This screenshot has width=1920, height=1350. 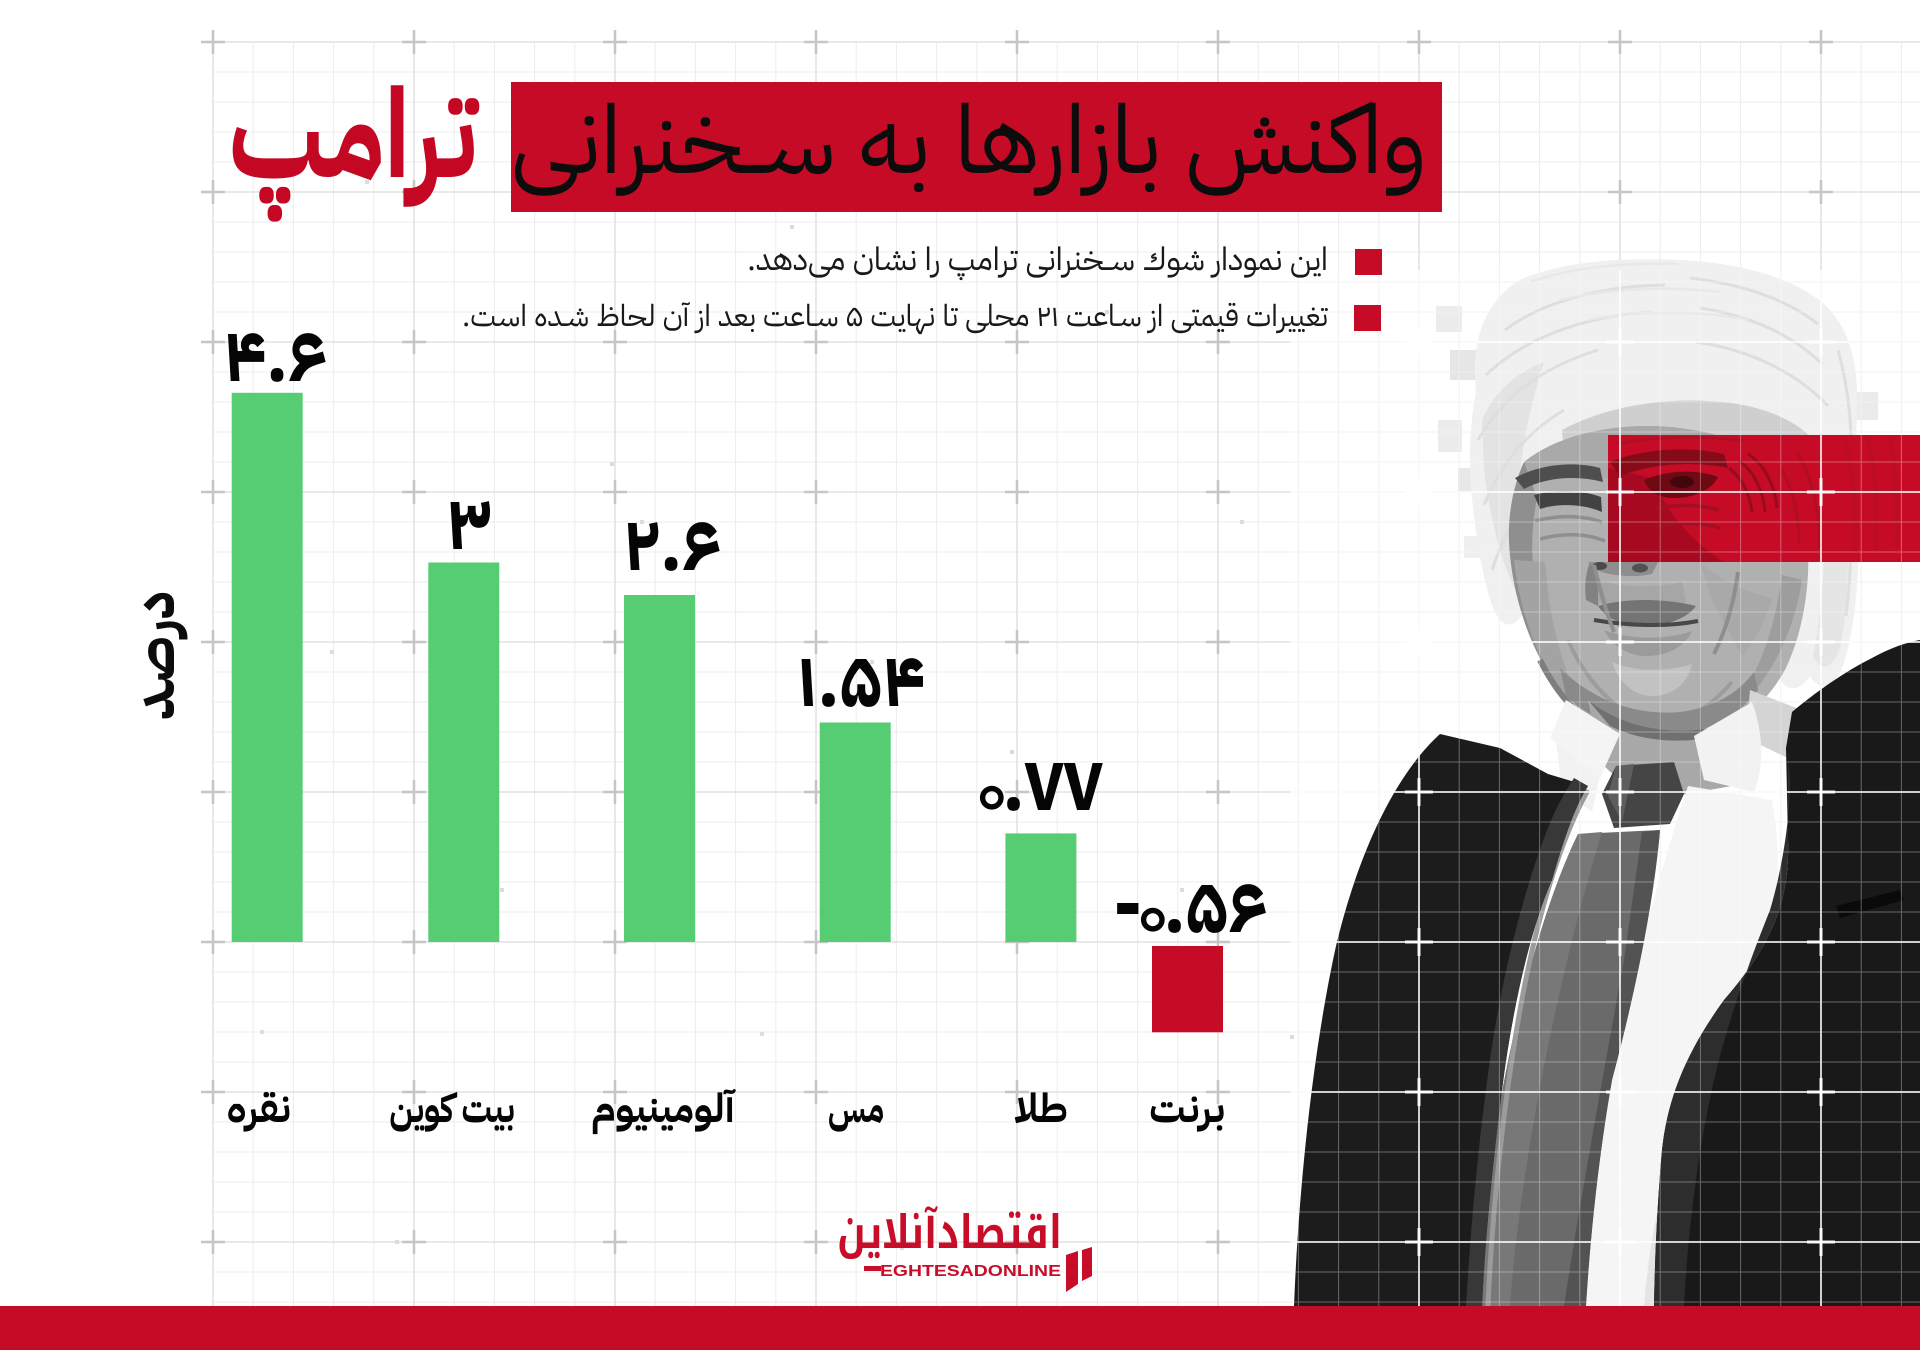 I want to click on svg-text: EGHTESADONLINE, so click(x=970, y=1271).